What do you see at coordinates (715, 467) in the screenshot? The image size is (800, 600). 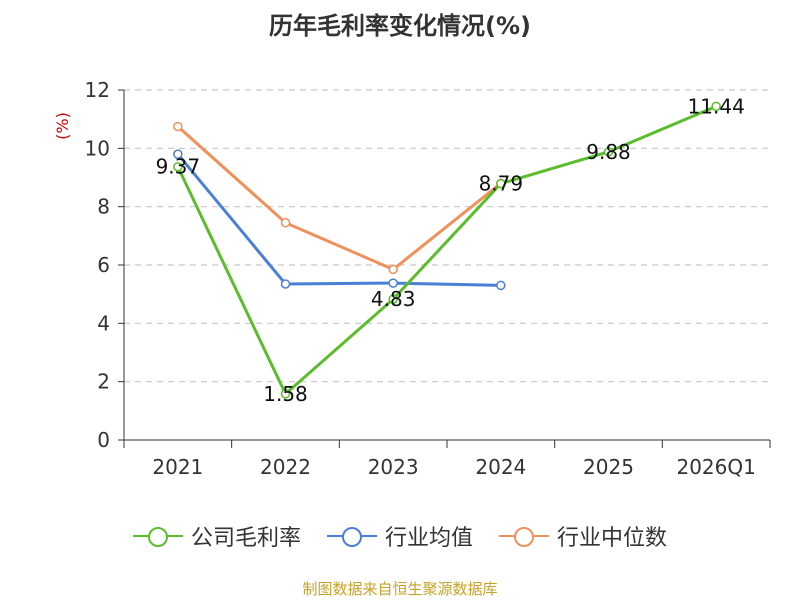 I see `x-tick-label: 2026Q1` at bounding box center [715, 467].